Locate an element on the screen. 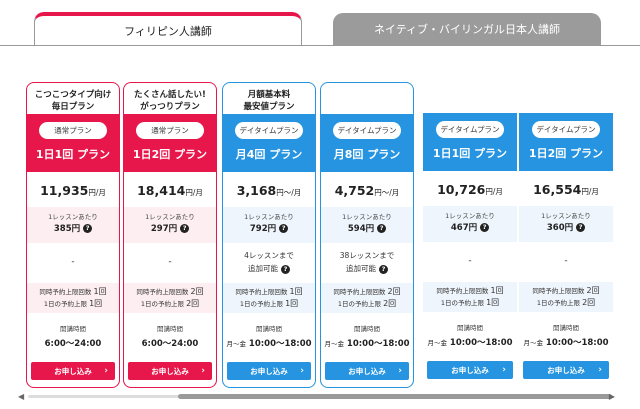 The height and width of the screenshot is (409, 640). price-unit: 円〜/月 is located at coordinates (387, 192).